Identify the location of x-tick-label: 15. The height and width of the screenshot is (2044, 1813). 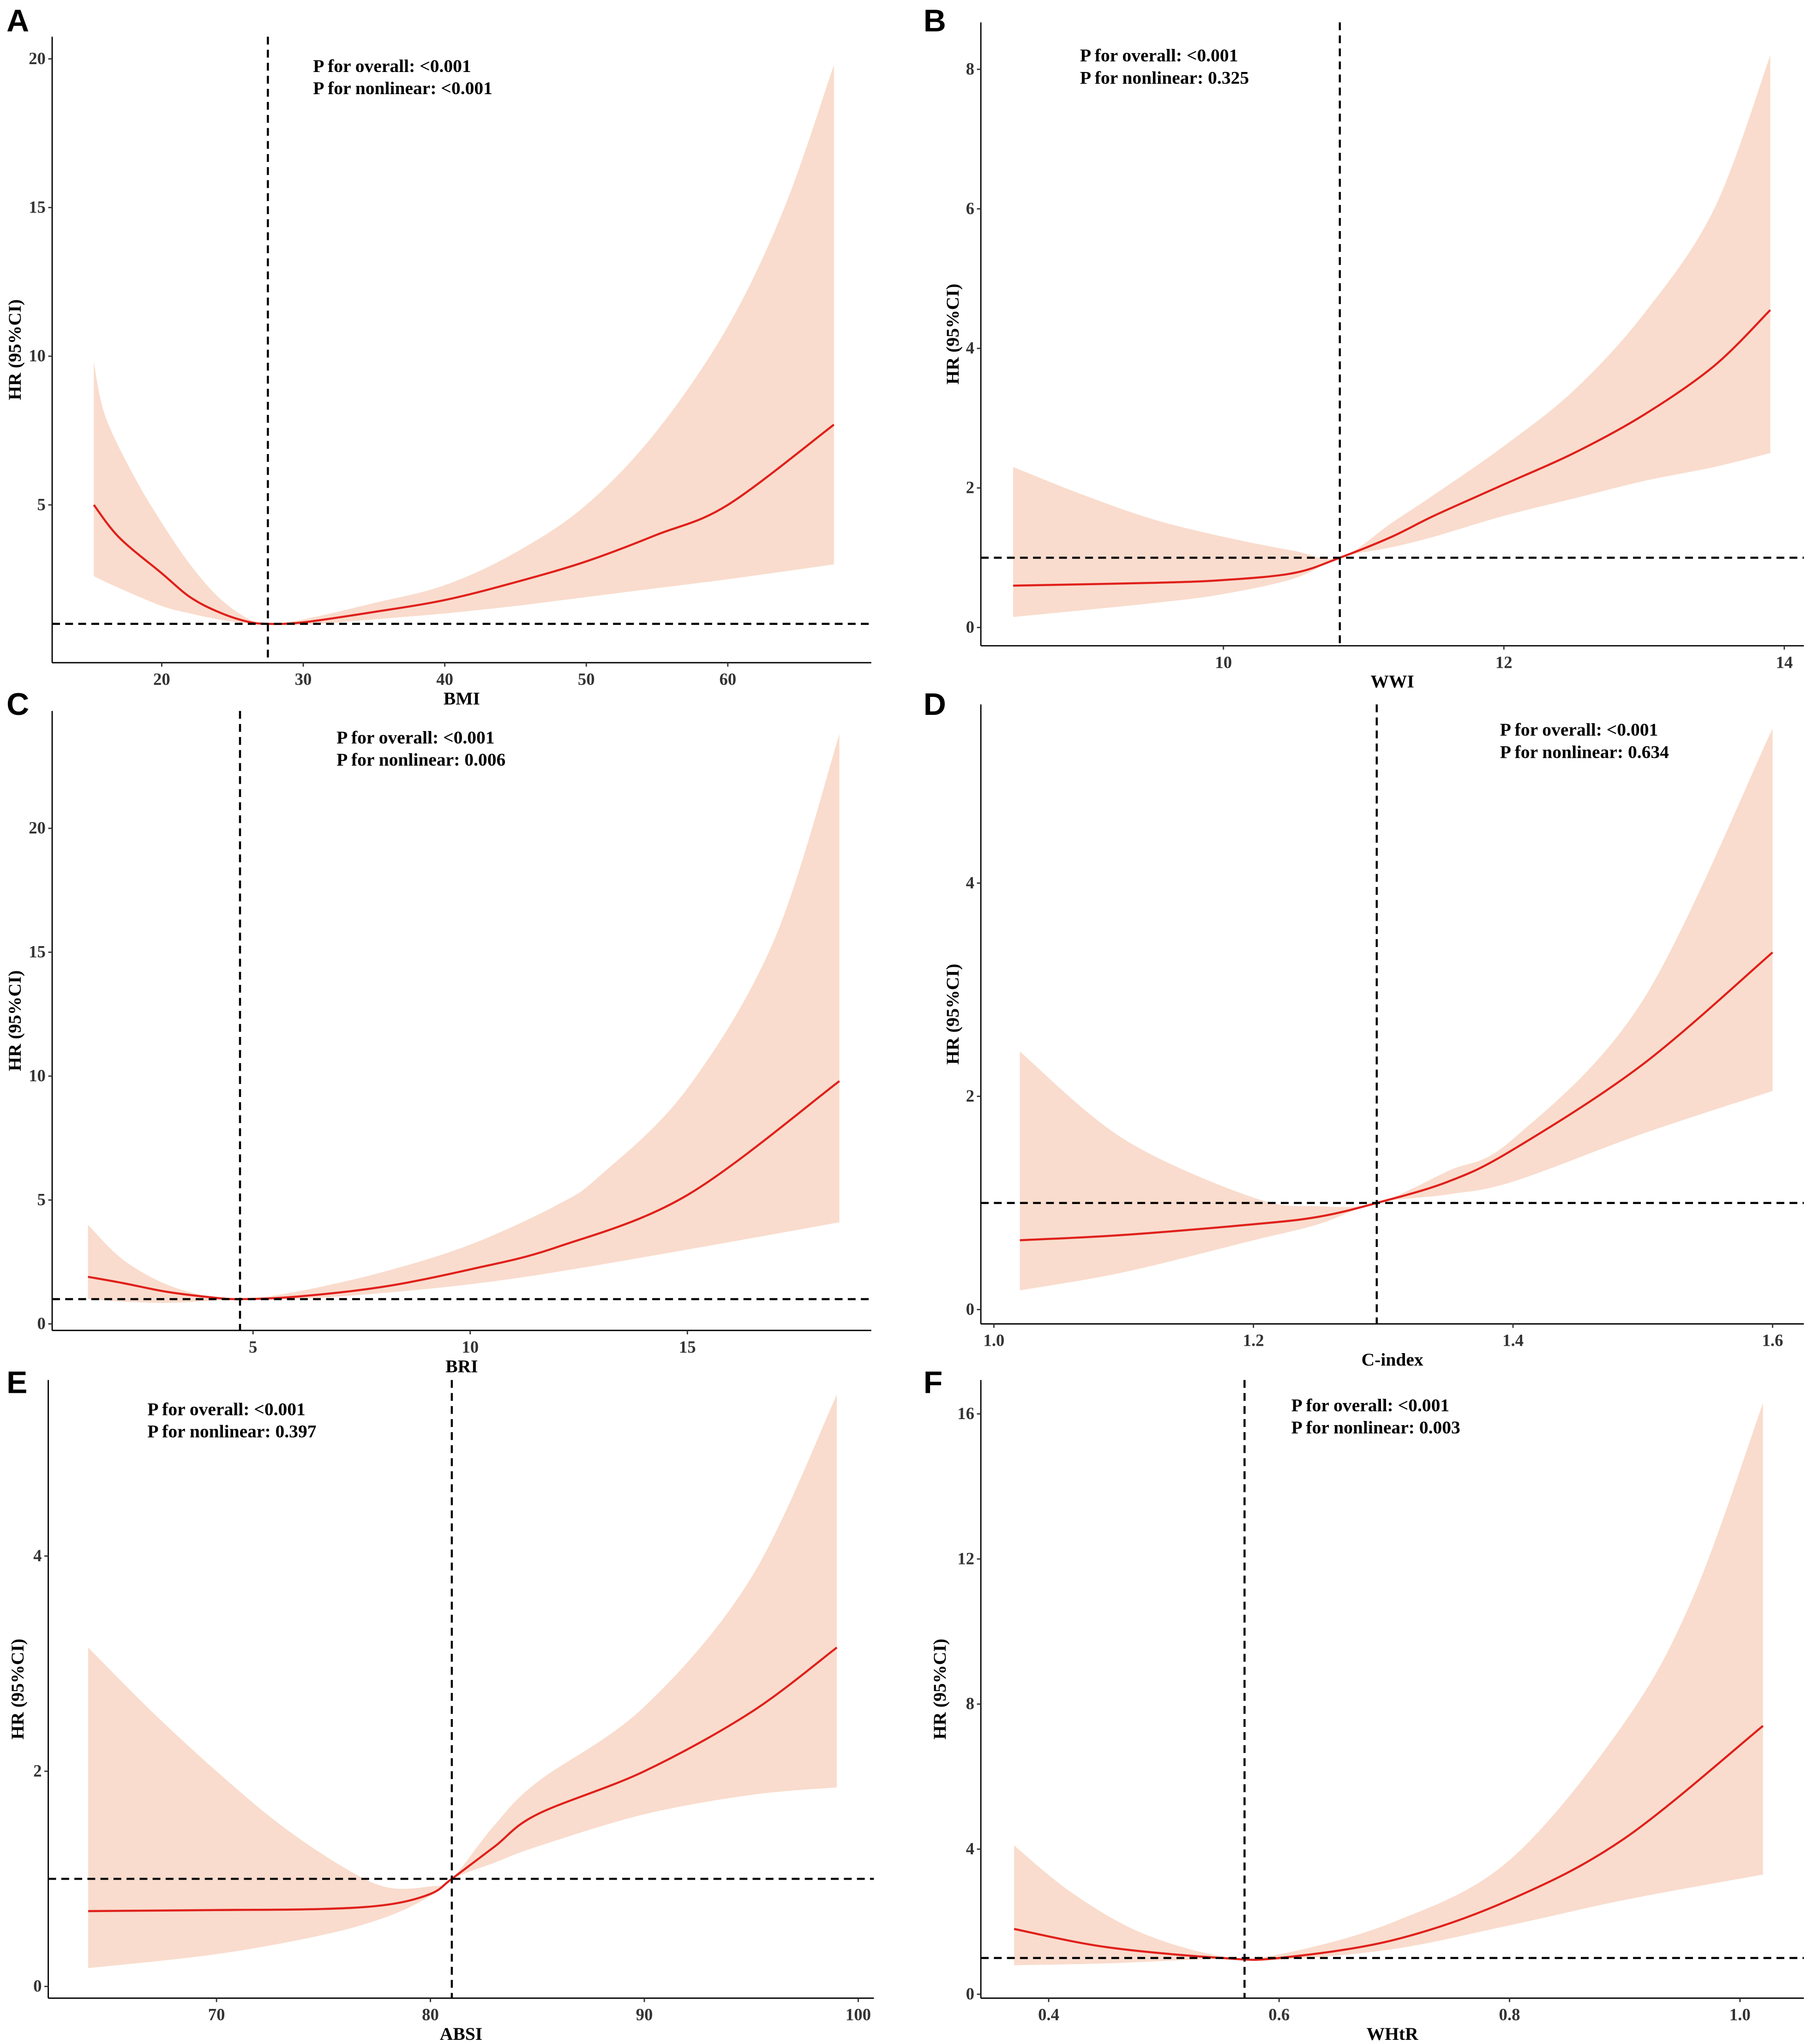
(687, 1347).